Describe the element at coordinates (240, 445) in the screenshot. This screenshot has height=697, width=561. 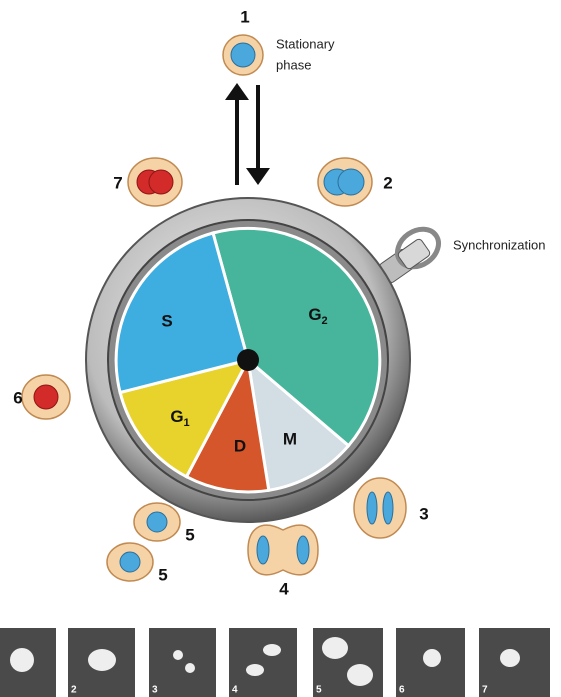
I see `phase-label: D` at that location.